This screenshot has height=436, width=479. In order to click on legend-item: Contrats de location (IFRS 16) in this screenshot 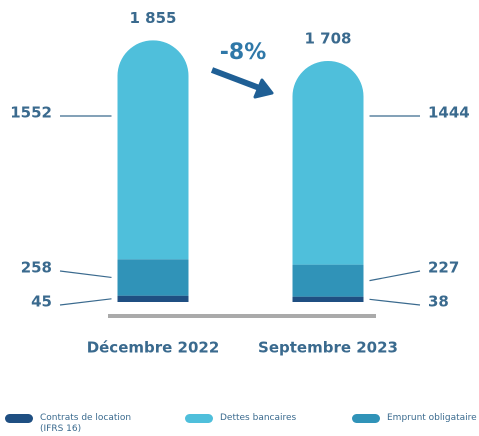, I will do `click(72, 424)`.